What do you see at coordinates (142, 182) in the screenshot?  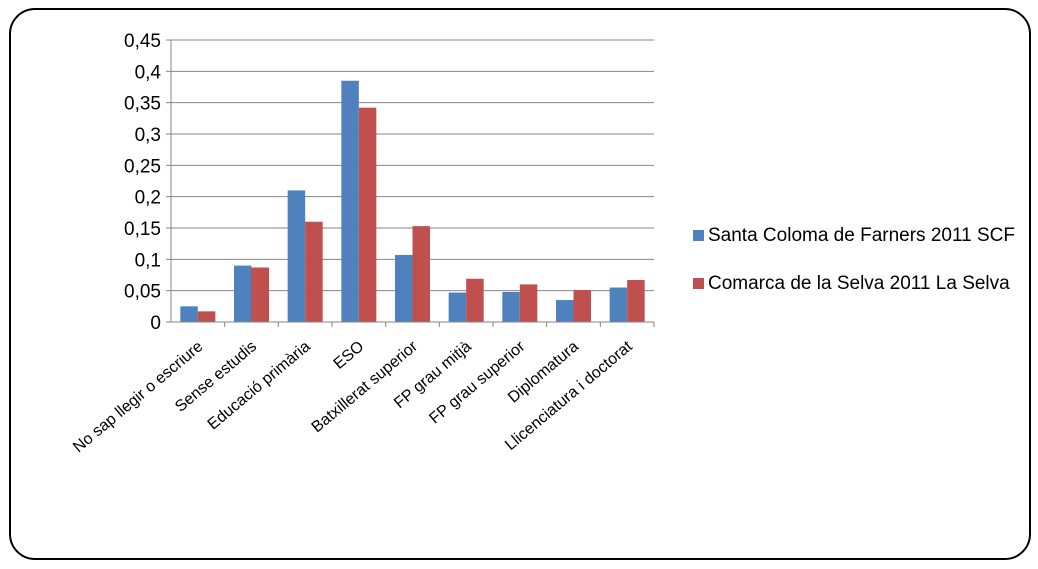 I see `y-axis-tick-labels: 0 0,05 0,1 0,15 0,2 0,25 0,3 0,35 0,4 0,45` at bounding box center [142, 182].